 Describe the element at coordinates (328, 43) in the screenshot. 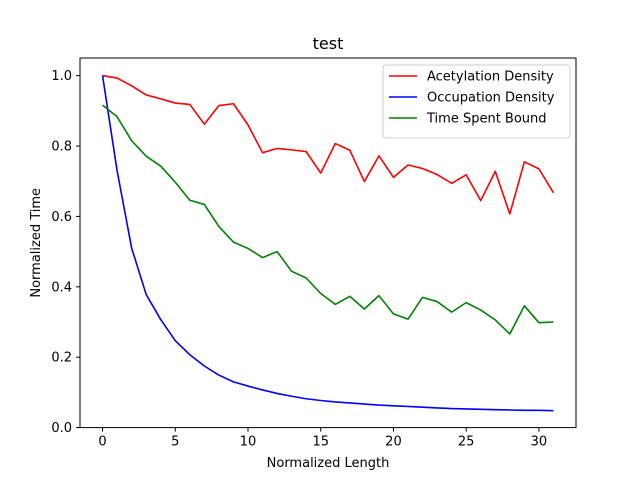

I see `chart-title: test` at that location.